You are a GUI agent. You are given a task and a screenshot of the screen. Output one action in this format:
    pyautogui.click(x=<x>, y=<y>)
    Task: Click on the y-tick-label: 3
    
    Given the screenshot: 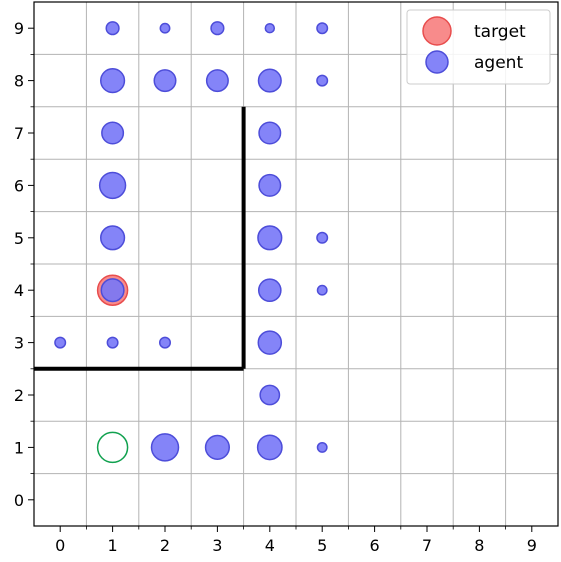 What is the action you would take?
    pyautogui.click(x=19, y=343)
    